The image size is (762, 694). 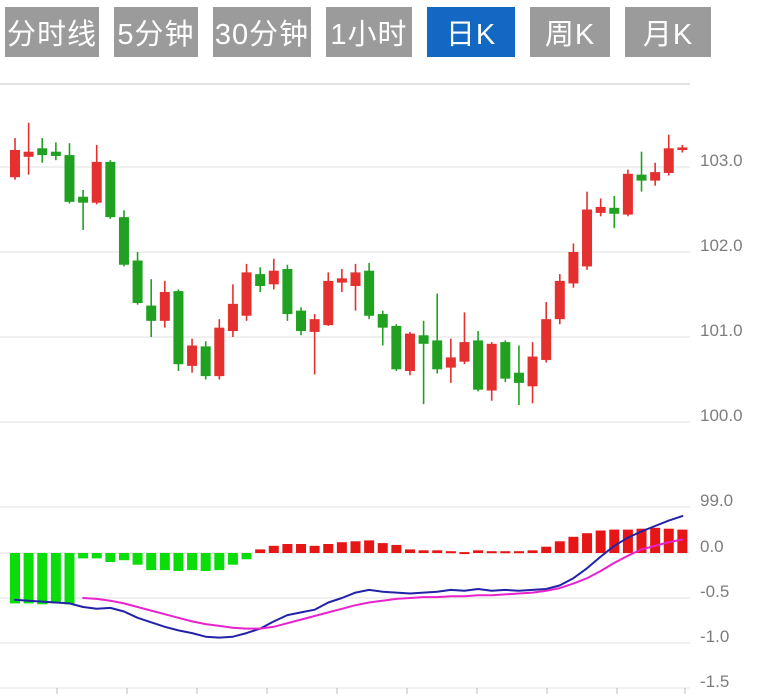 I want to click on tab-monthly-k: 月K, so click(x=668, y=32).